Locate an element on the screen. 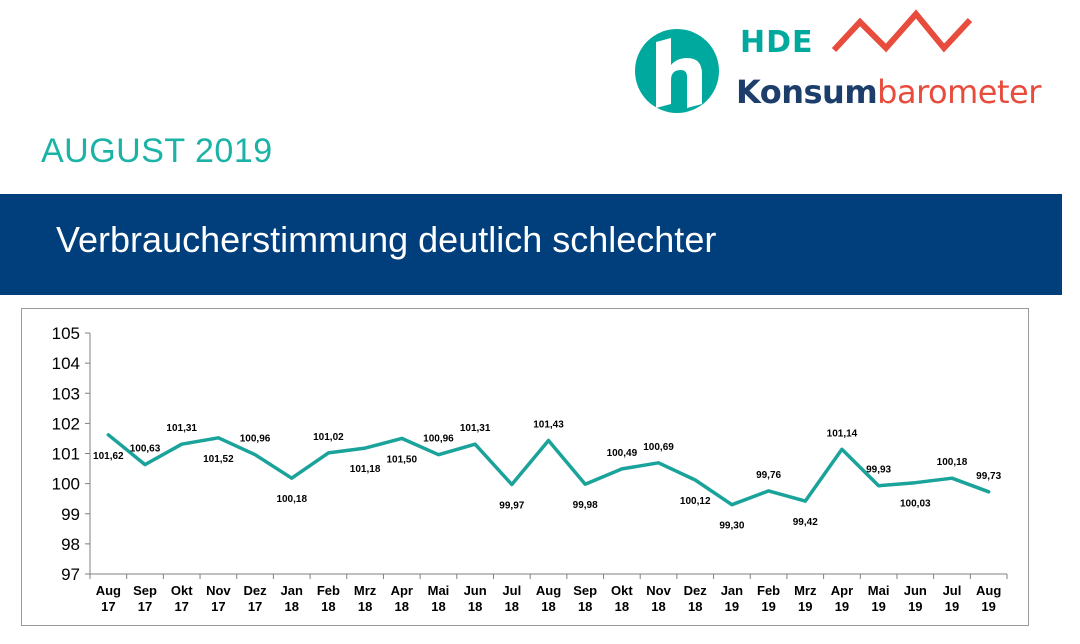 This screenshot has height=644, width=1080. logo-word-konsum: Konsum is located at coordinates (807, 92).